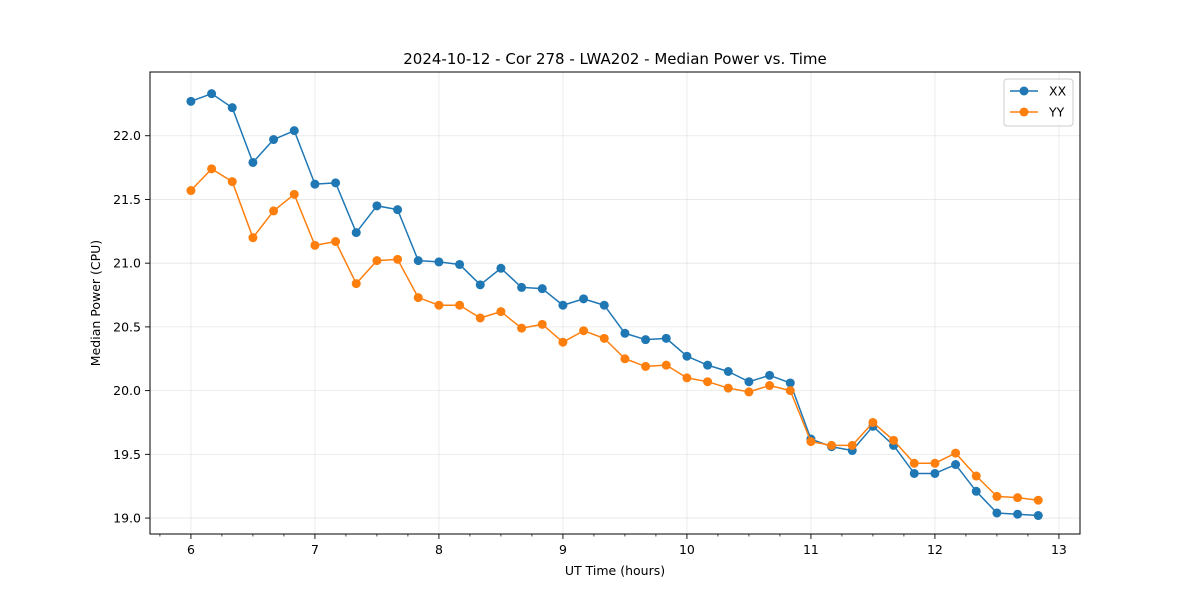  I want to click on x-tick-label: 8, so click(439, 549).